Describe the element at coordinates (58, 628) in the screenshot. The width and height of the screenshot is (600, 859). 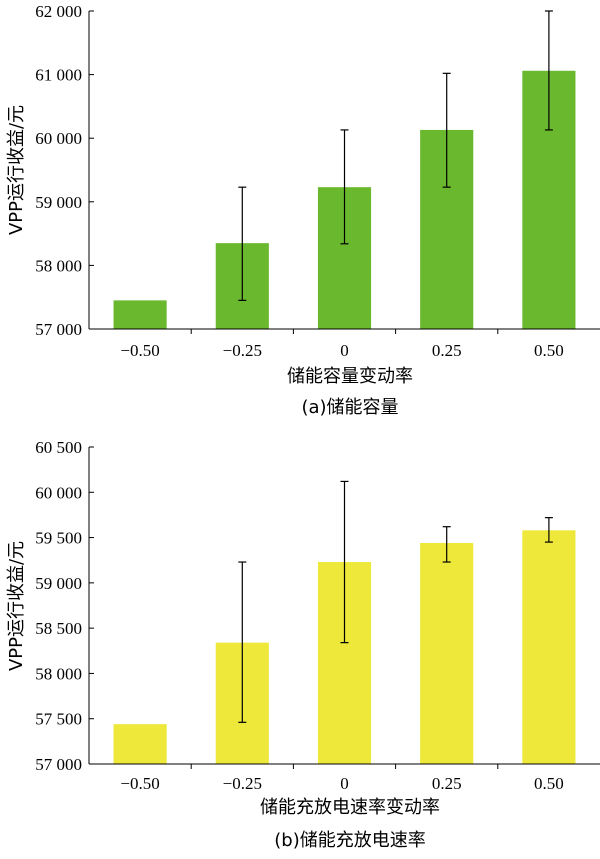
I see `chart-b-ytick-label-3: 58 500` at that location.